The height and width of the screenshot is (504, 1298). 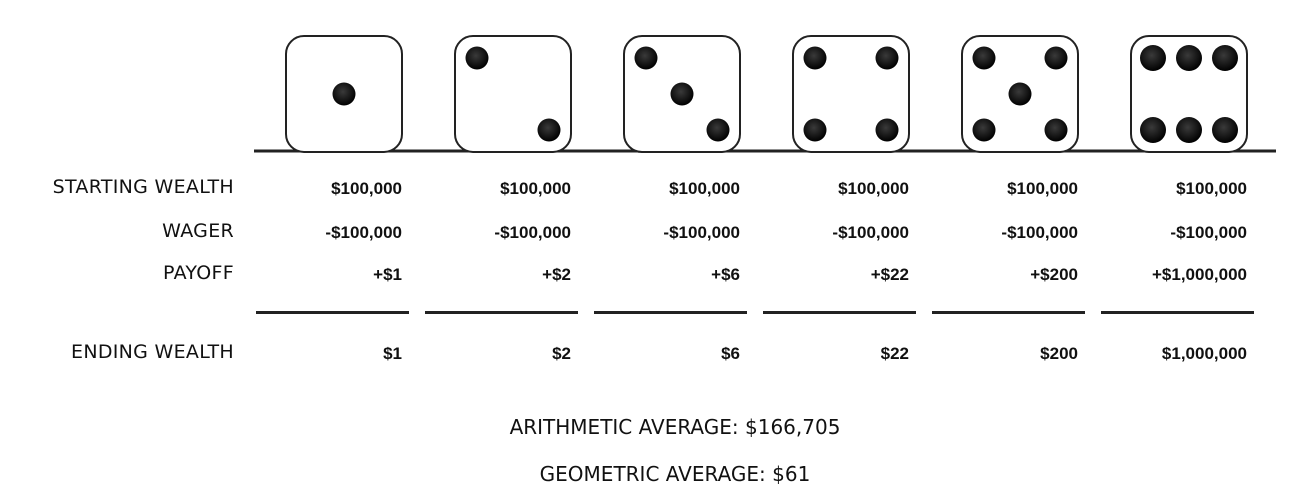 I want to click on cell-wager-1: -$100,000, so click(x=363, y=232).